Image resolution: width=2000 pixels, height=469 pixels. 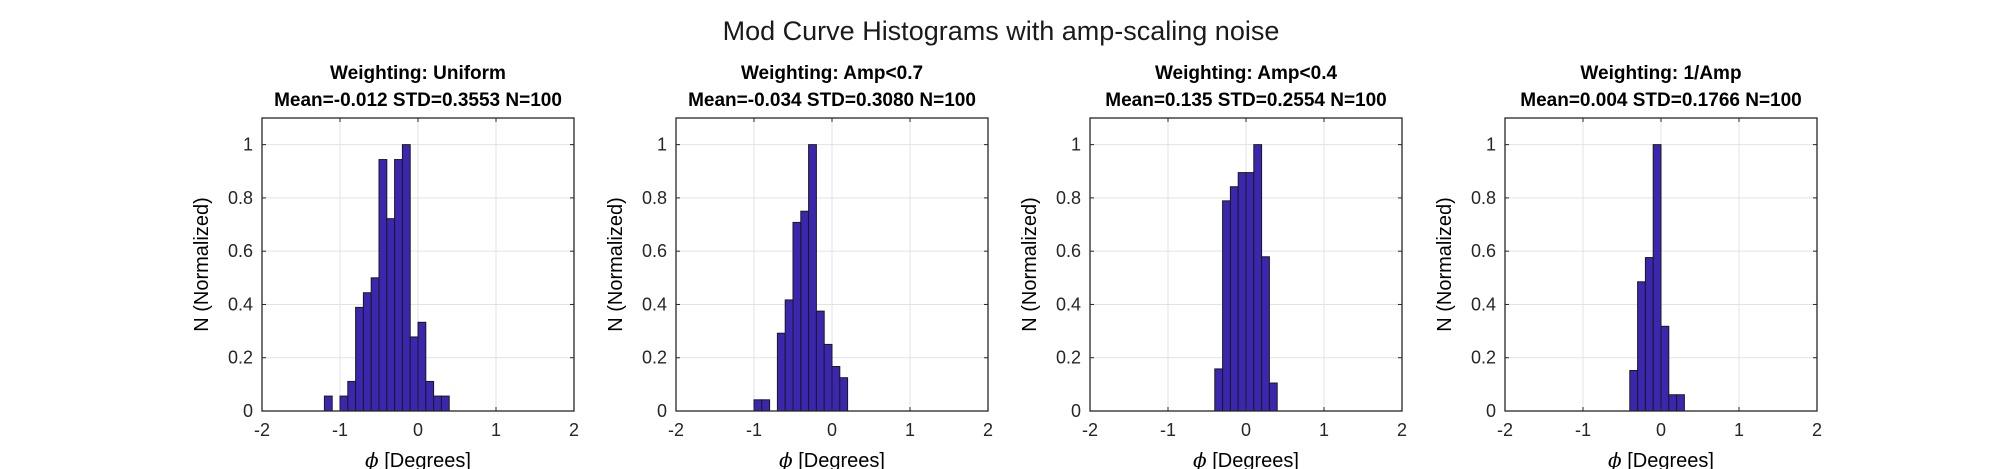 What do you see at coordinates (418, 100) in the screenshot?
I see `subplot-stats: Mean=-0.012 STD=0.3553 N=100` at bounding box center [418, 100].